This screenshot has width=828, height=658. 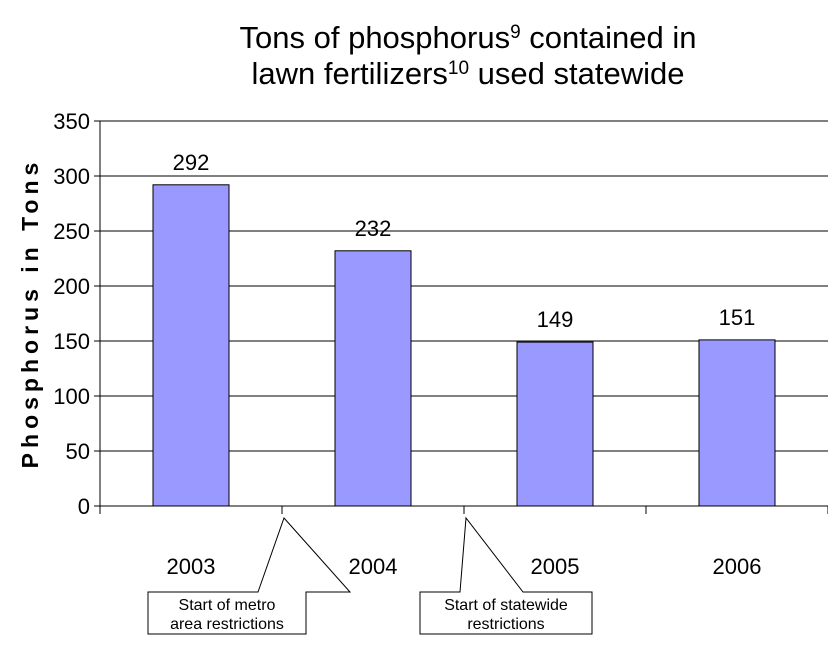 What do you see at coordinates (227, 624) in the screenshot?
I see `callout-text: area restrictions` at bounding box center [227, 624].